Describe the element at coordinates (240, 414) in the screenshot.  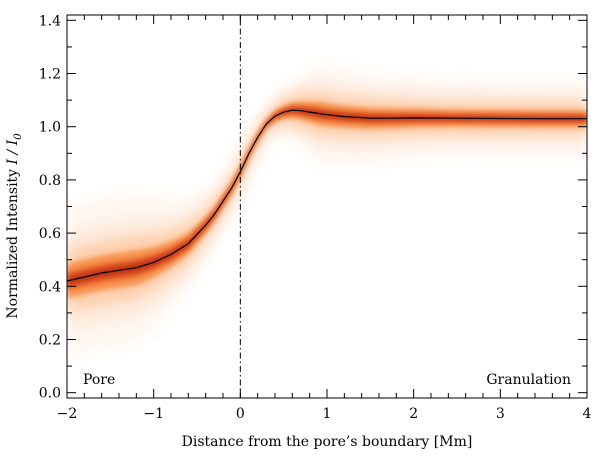
I see `x-tick-label: 0` at that location.